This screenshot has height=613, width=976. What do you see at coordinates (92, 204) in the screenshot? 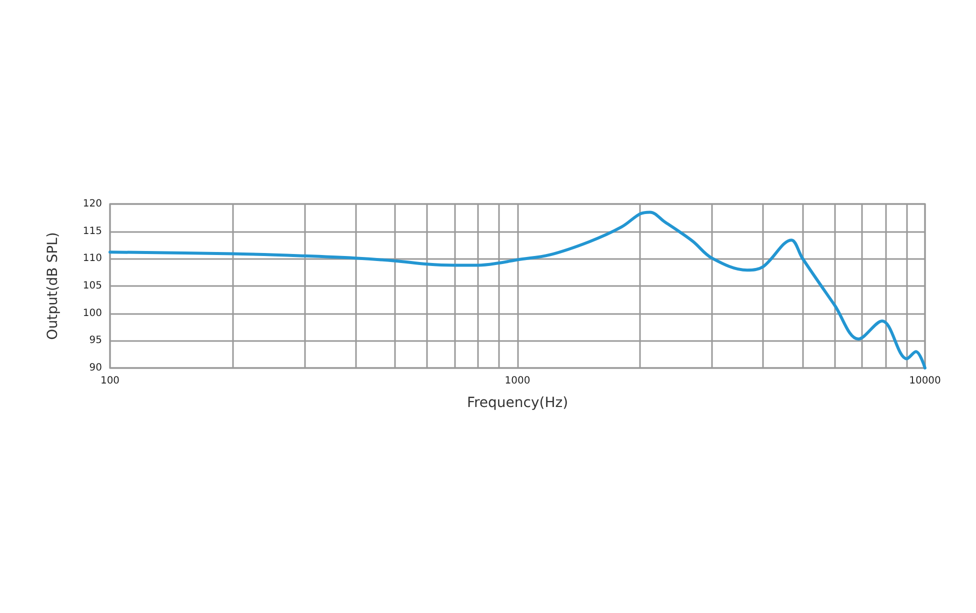
I see `y-tick-label: 120` at bounding box center [92, 204].